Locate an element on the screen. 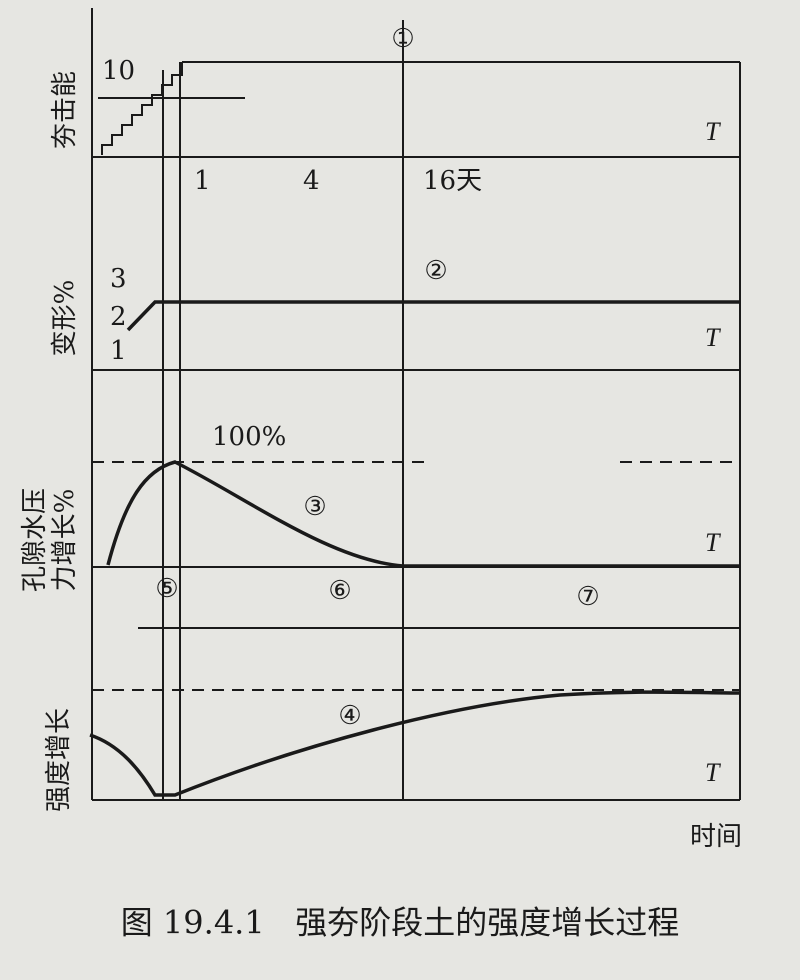  circle-label: ⑥ is located at coordinates (339, 591).